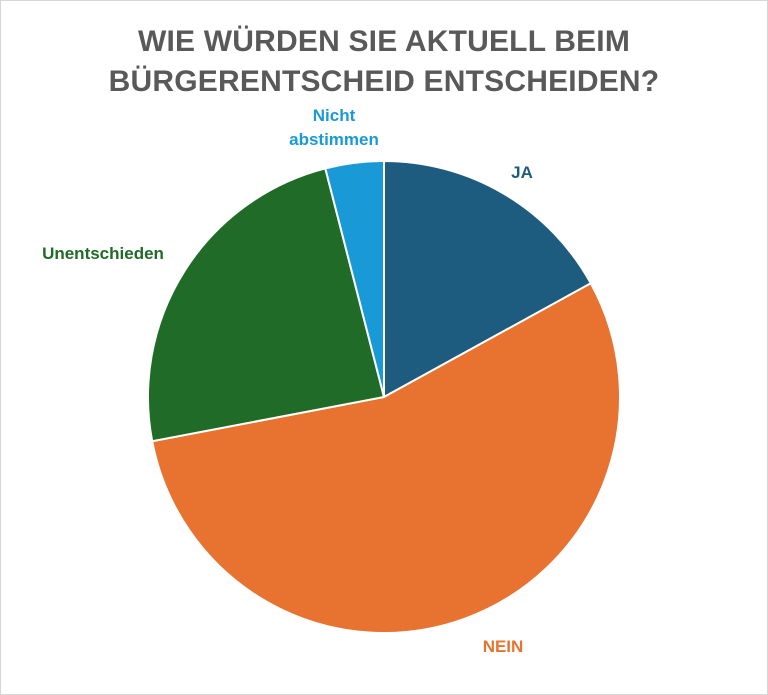  Describe the element at coordinates (103, 253) in the screenshot. I see `slice-label: Unentschieden` at that location.